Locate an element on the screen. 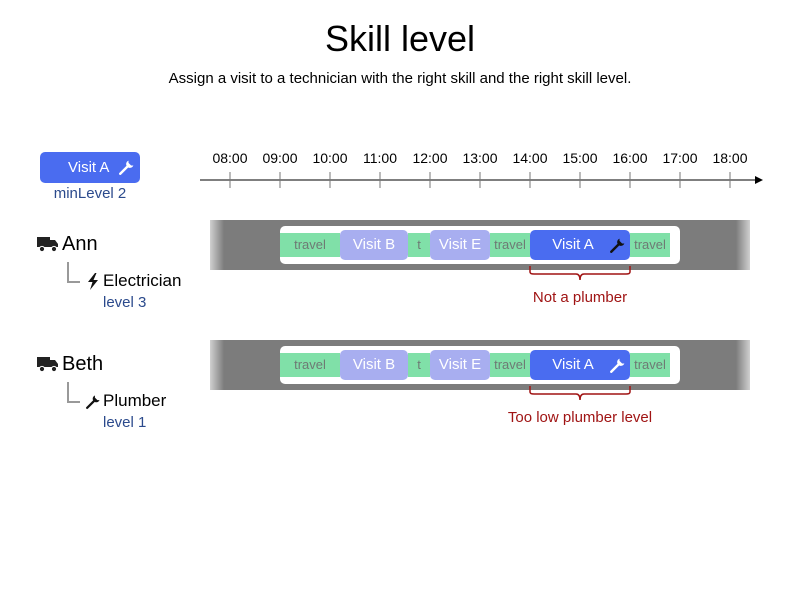 The image size is (800, 600). timeline-tick-label: 17:00 is located at coordinates (680, 158).